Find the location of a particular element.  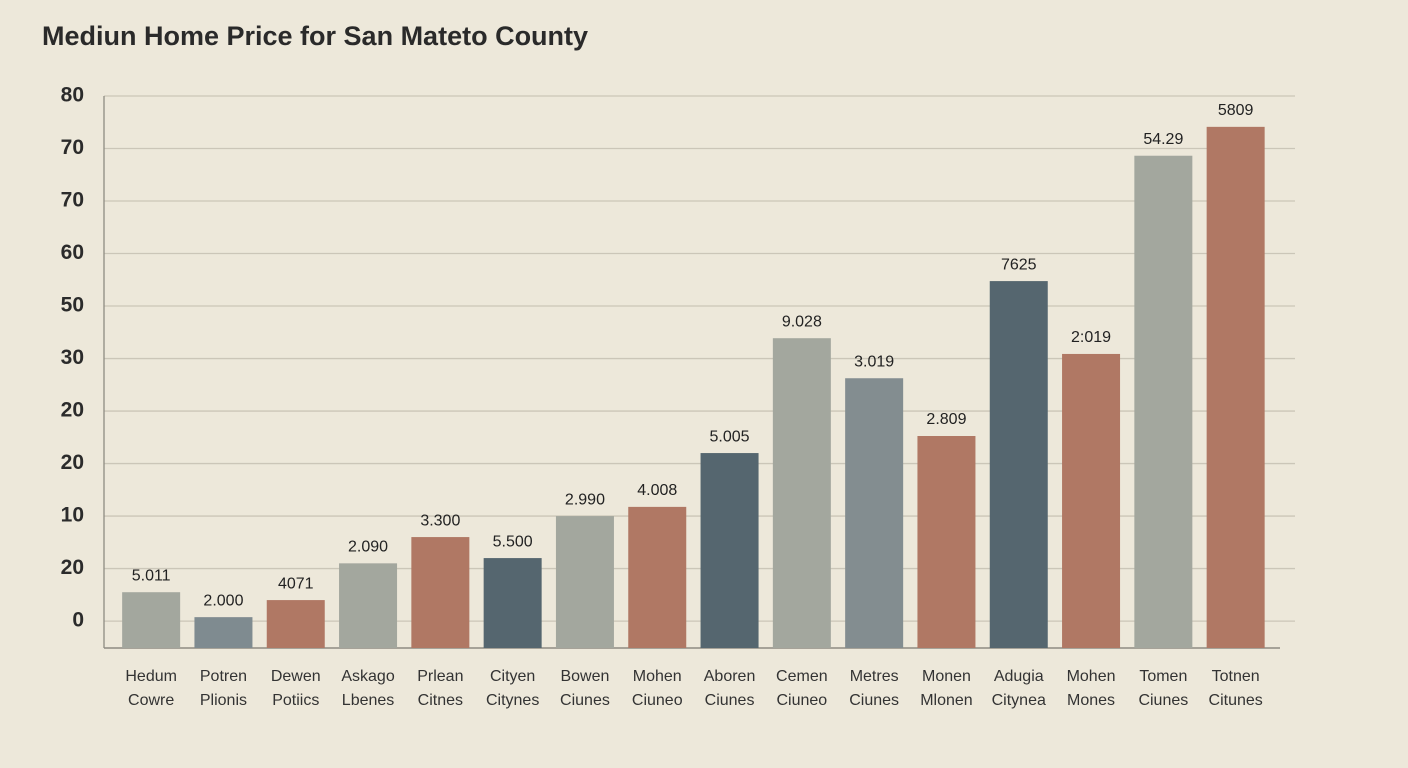

data-label: 9.028 is located at coordinates (802, 321).